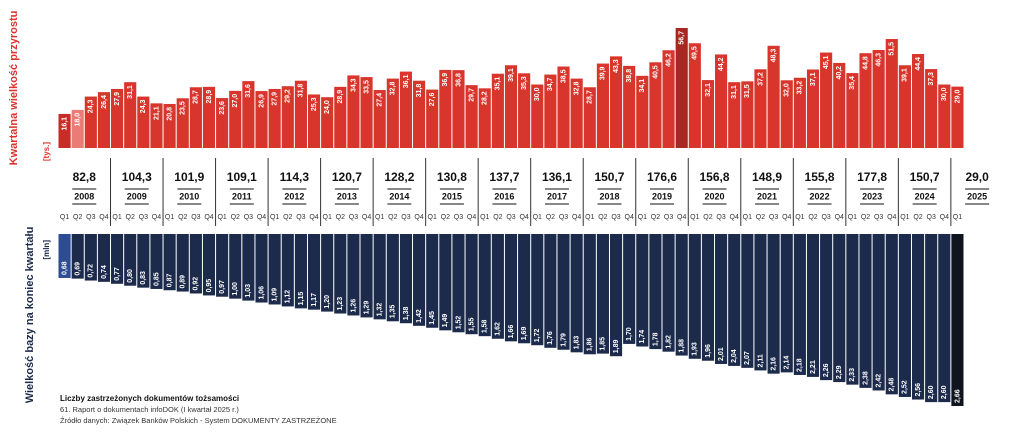 Image resolution: width=1024 pixels, height=445 pixels. What do you see at coordinates (64, 268) in the screenshot?
I see `value-label: 0,68` at bounding box center [64, 268].